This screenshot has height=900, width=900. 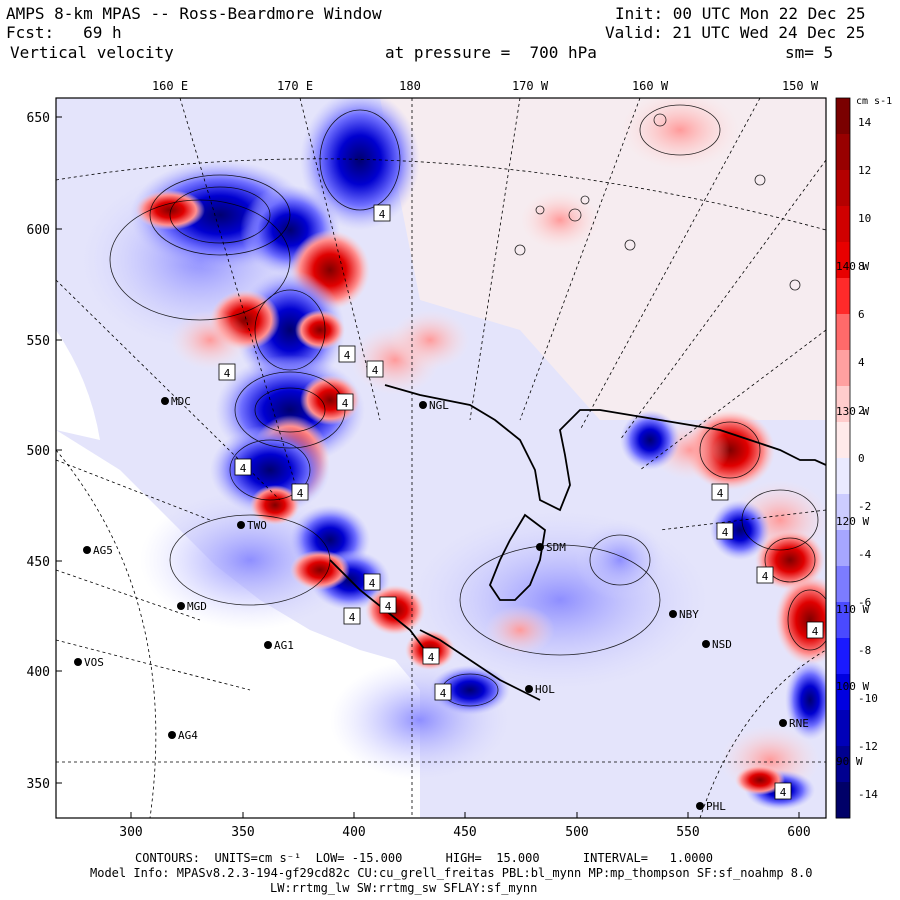 I want to click on y-tick-label: 400, so click(x=38, y=672).